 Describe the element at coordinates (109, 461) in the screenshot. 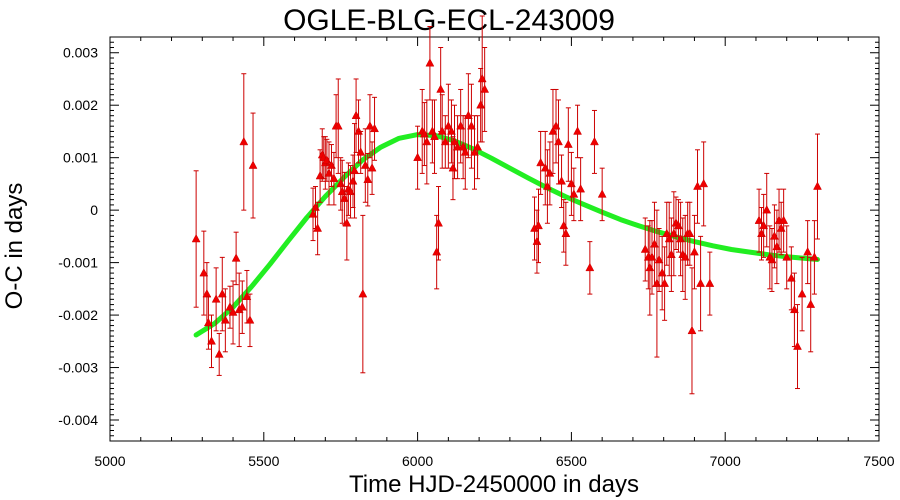

I see `x-tick-label: 5000` at that location.